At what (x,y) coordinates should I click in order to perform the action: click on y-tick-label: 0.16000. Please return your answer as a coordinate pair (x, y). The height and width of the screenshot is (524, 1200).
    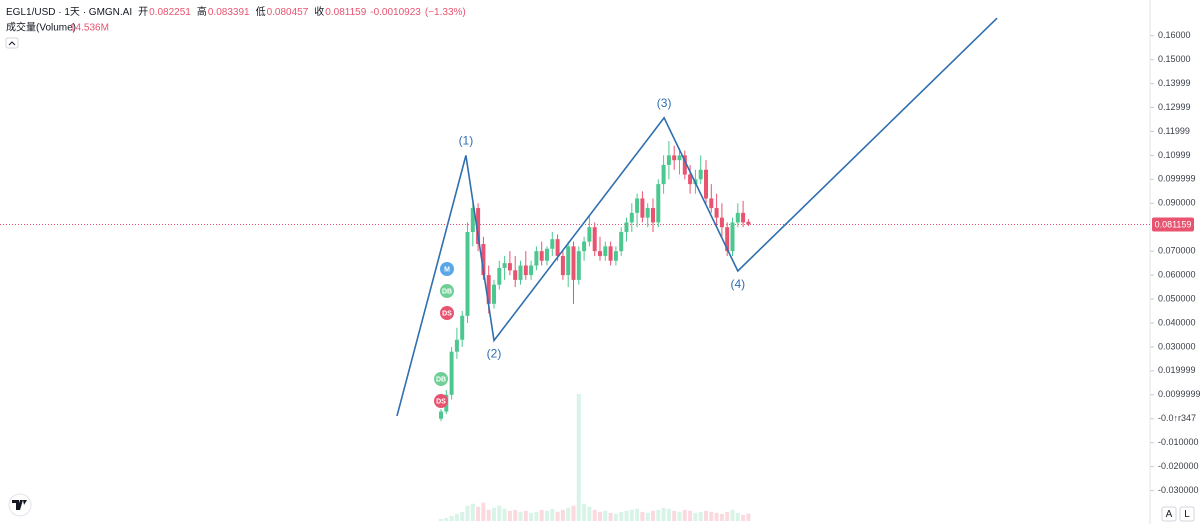
    Looking at the image, I should click on (1174, 35).